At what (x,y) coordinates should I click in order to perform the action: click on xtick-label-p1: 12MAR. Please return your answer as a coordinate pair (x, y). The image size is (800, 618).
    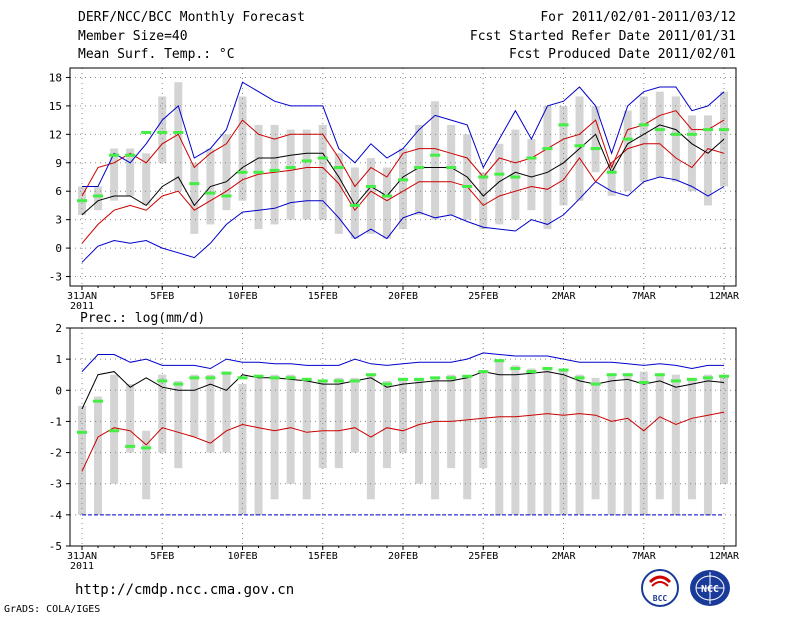
    Looking at the image, I should click on (724, 556).